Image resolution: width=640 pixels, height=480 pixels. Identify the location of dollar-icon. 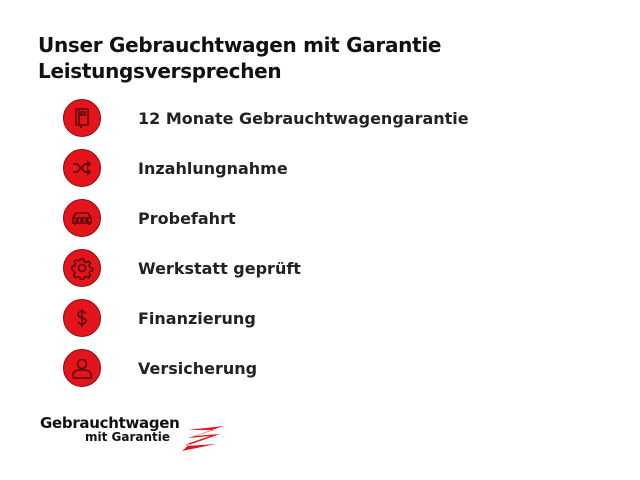
(82, 318).